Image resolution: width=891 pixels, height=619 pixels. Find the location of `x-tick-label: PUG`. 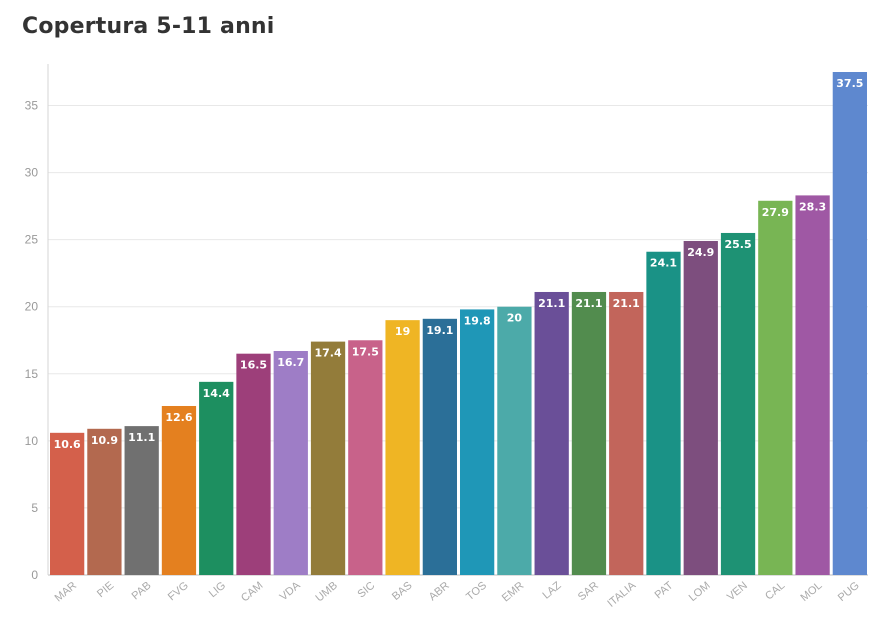

x-tick-label: PUG is located at coordinates (849, 592).